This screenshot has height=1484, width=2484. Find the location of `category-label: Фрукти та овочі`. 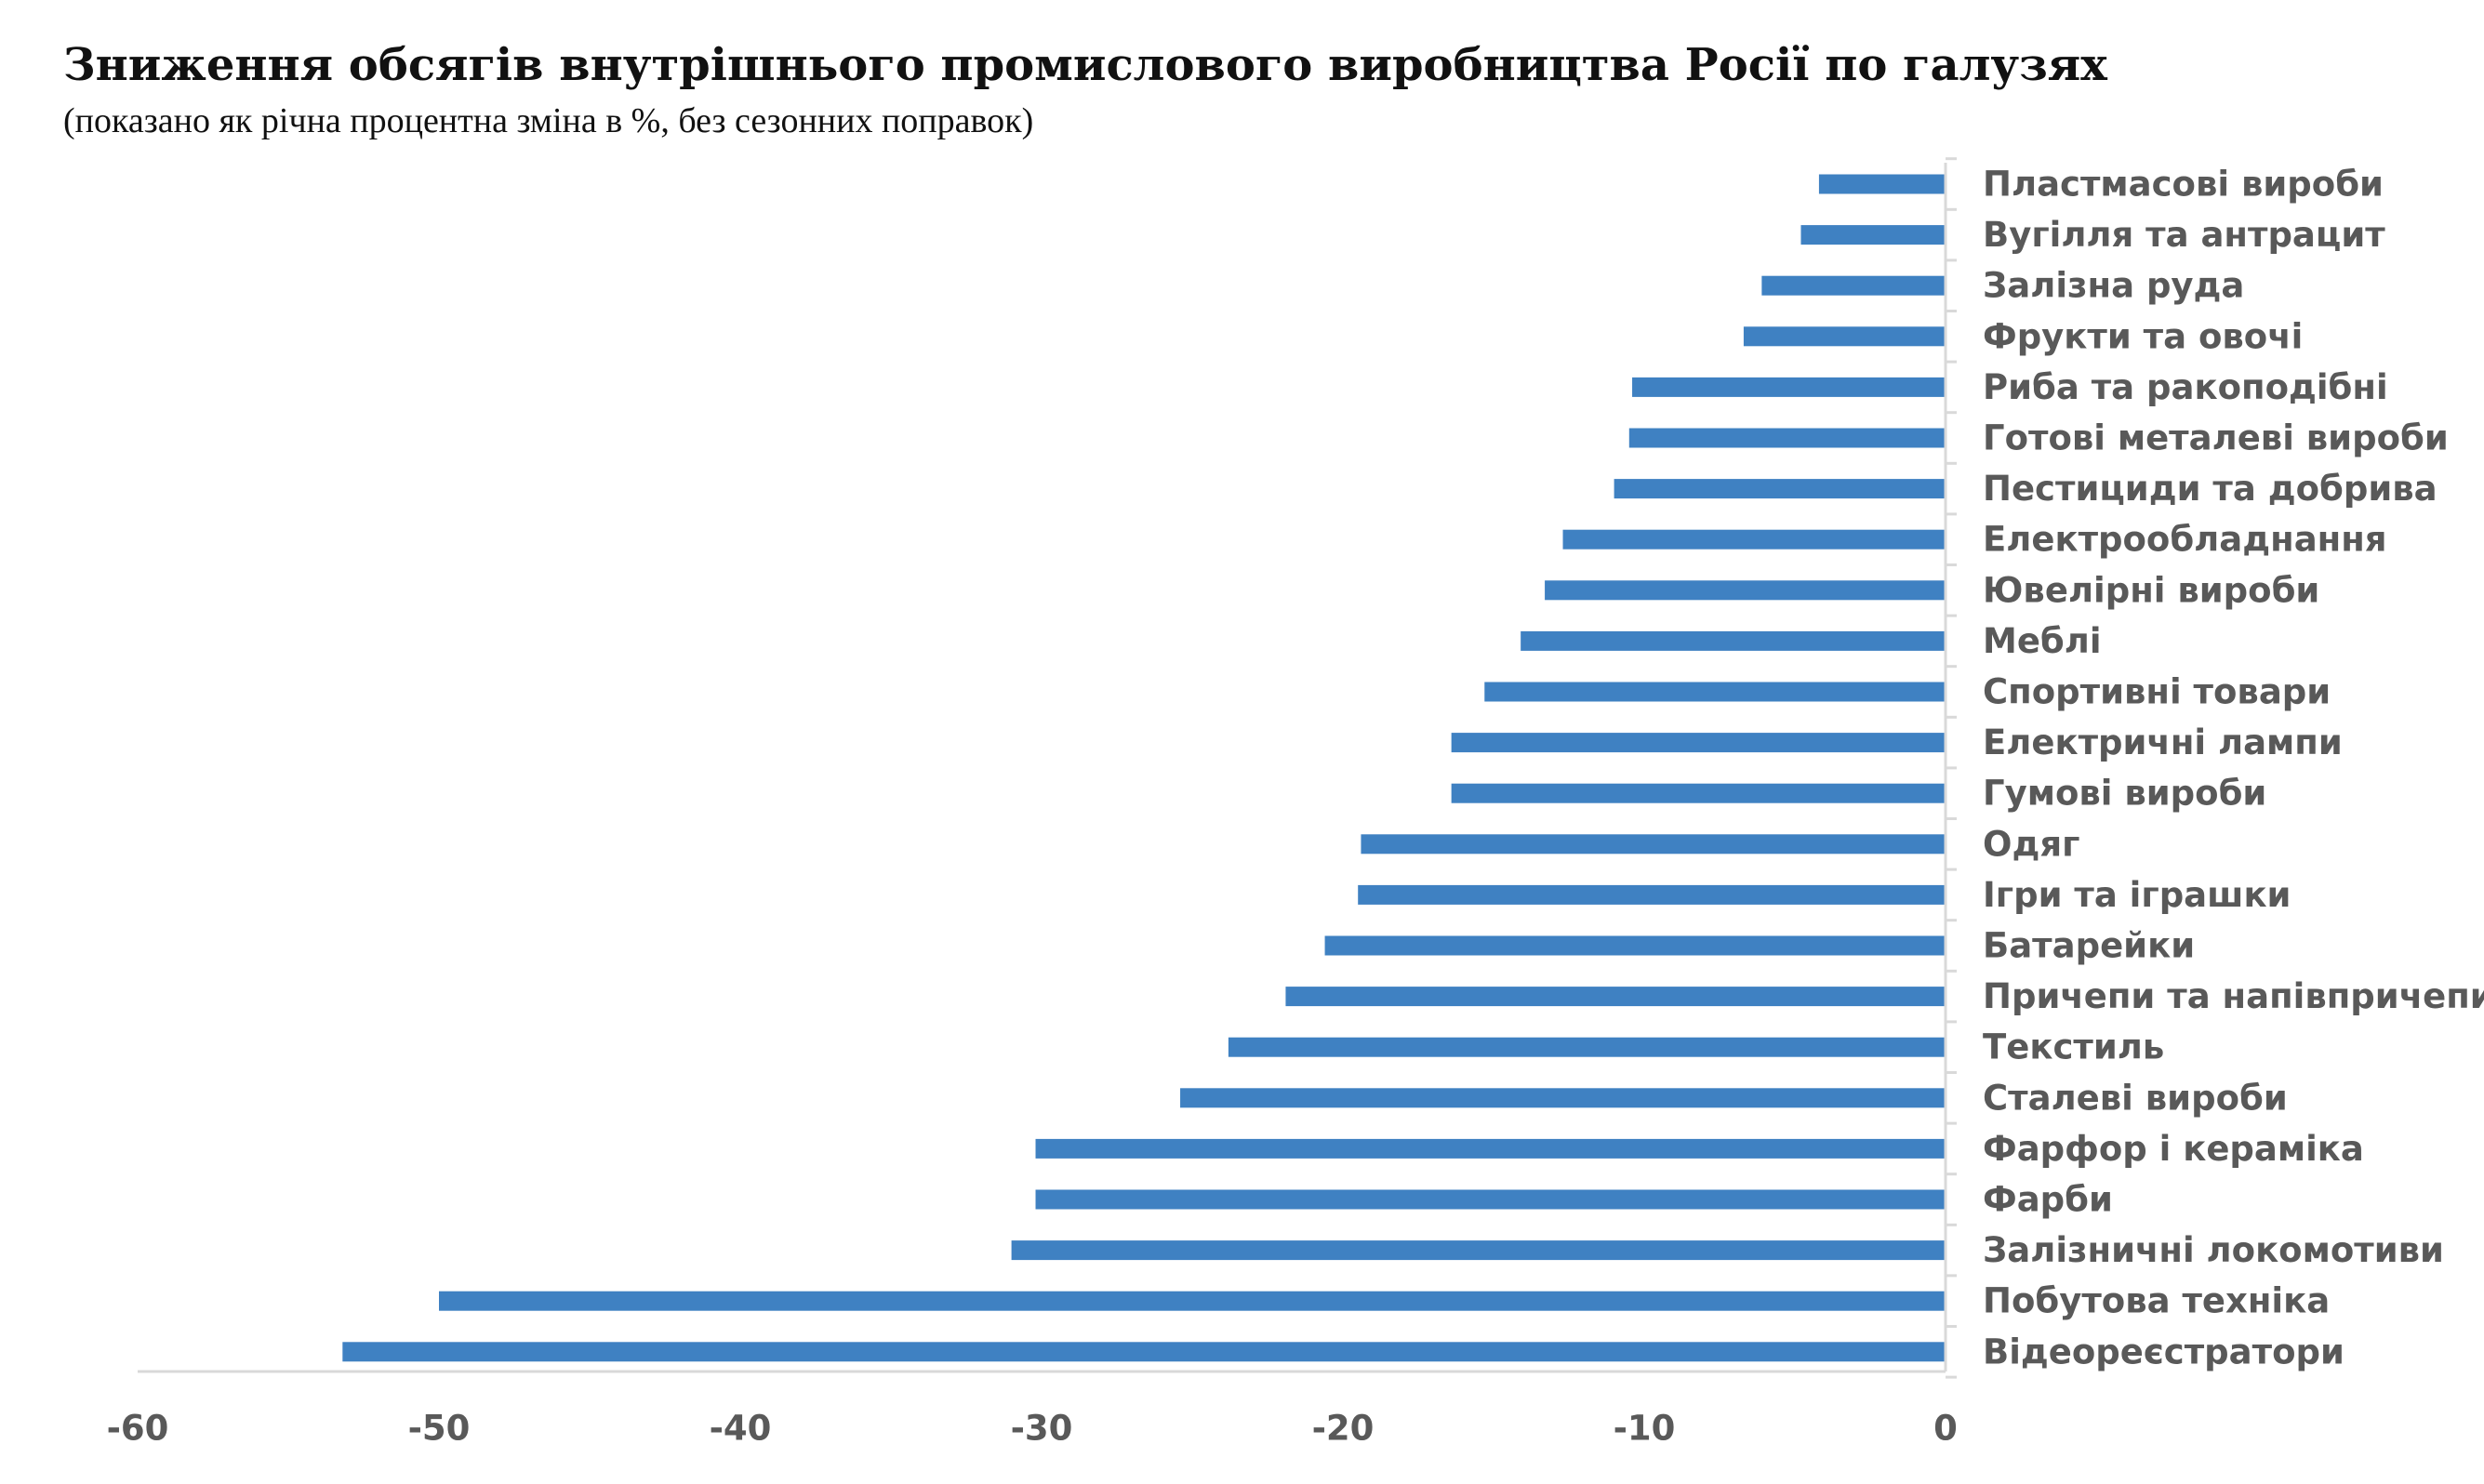

category-label: Фрукти та овочі is located at coordinates (2143, 336).